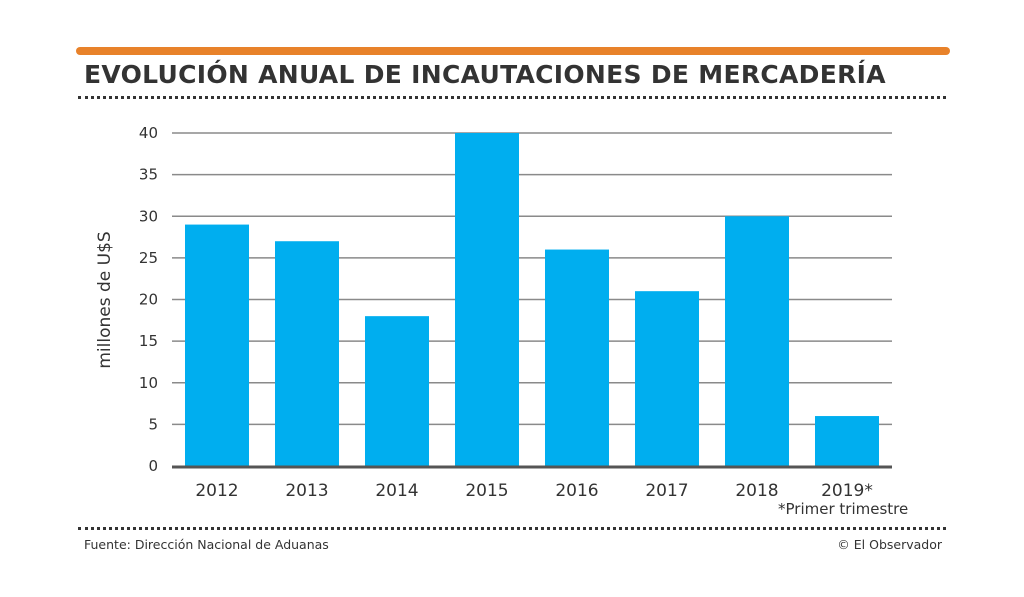  Describe the element at coordinates (512, 97) in the screenshot. I see `title-divider` at that location.